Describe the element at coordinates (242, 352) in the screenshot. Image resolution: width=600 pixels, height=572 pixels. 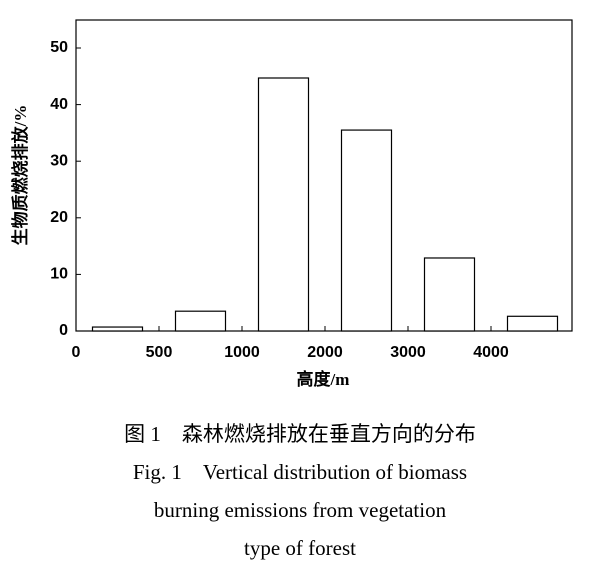
I see `x-tick-label: 1000` at that location.